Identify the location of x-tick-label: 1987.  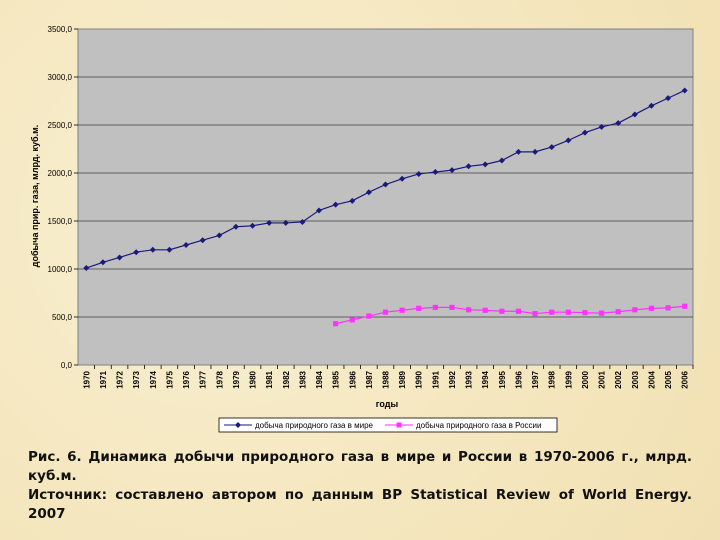
(369, 379).